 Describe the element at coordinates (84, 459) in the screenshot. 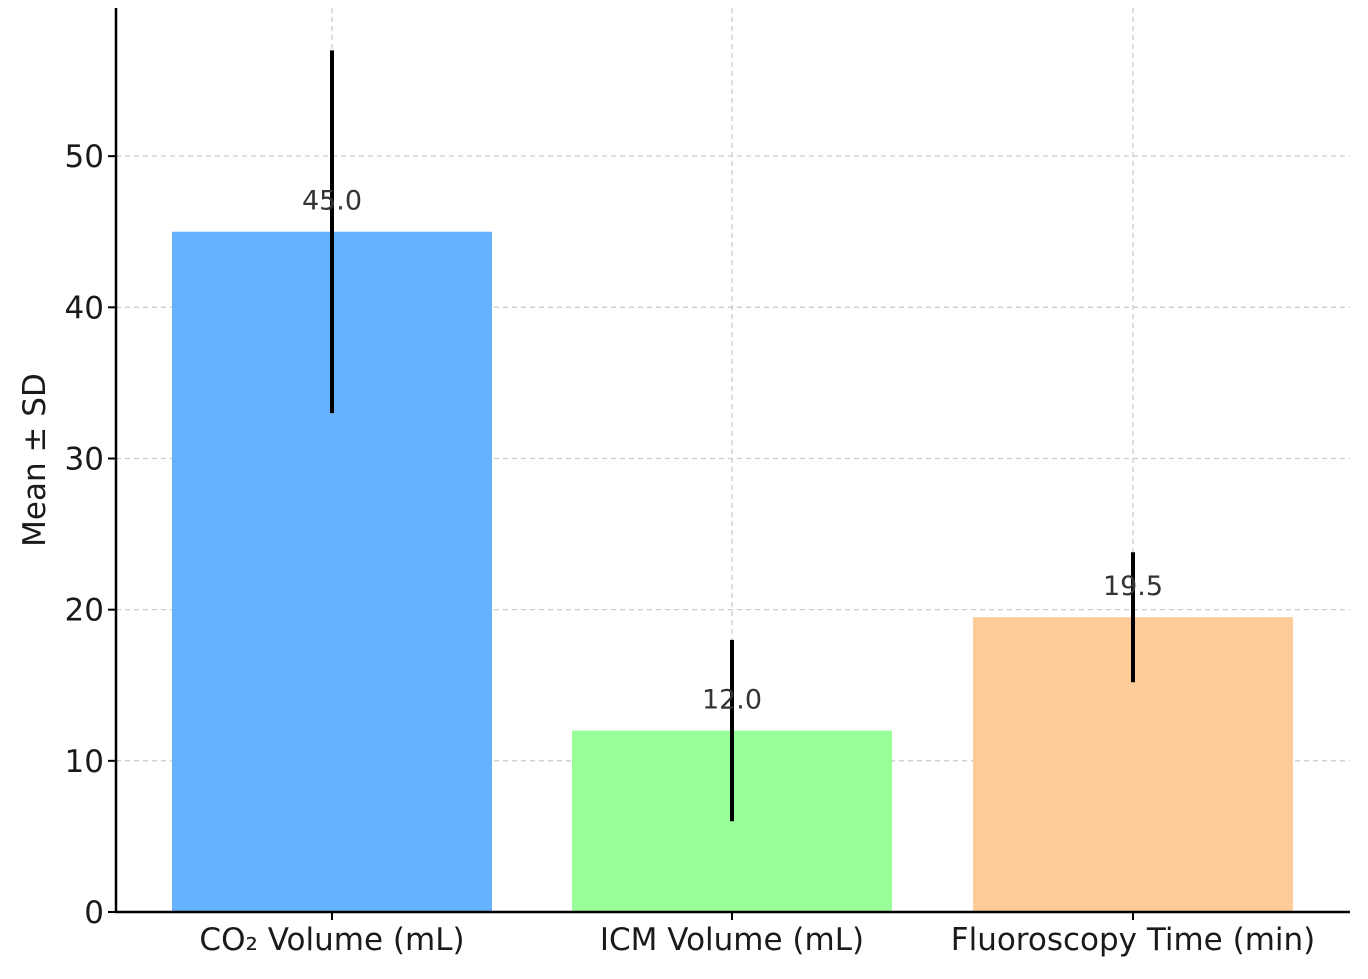

I see `y-tick-label: 30` at that location.